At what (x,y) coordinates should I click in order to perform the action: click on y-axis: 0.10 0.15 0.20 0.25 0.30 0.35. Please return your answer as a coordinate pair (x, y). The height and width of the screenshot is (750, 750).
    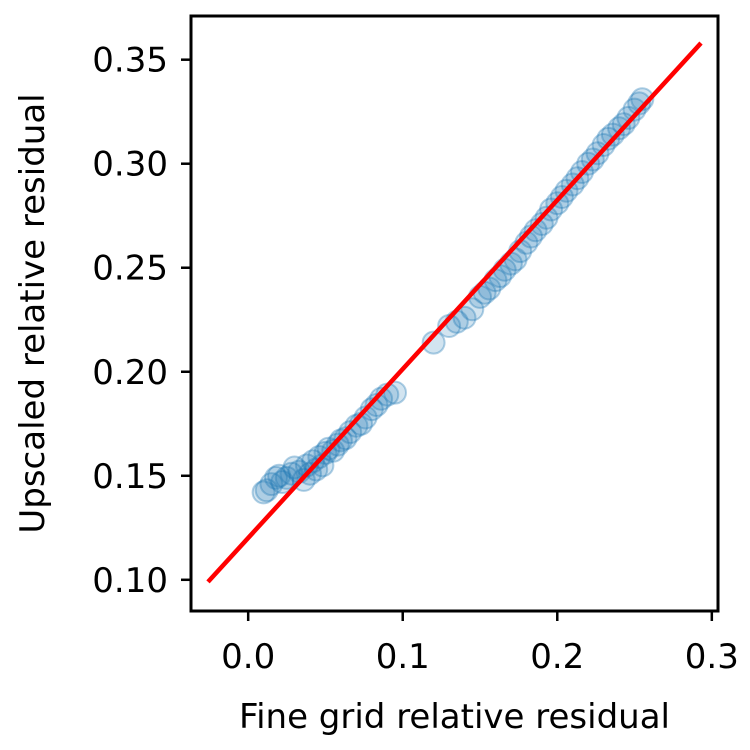
    Looking at the image, I should click on (141, 321).